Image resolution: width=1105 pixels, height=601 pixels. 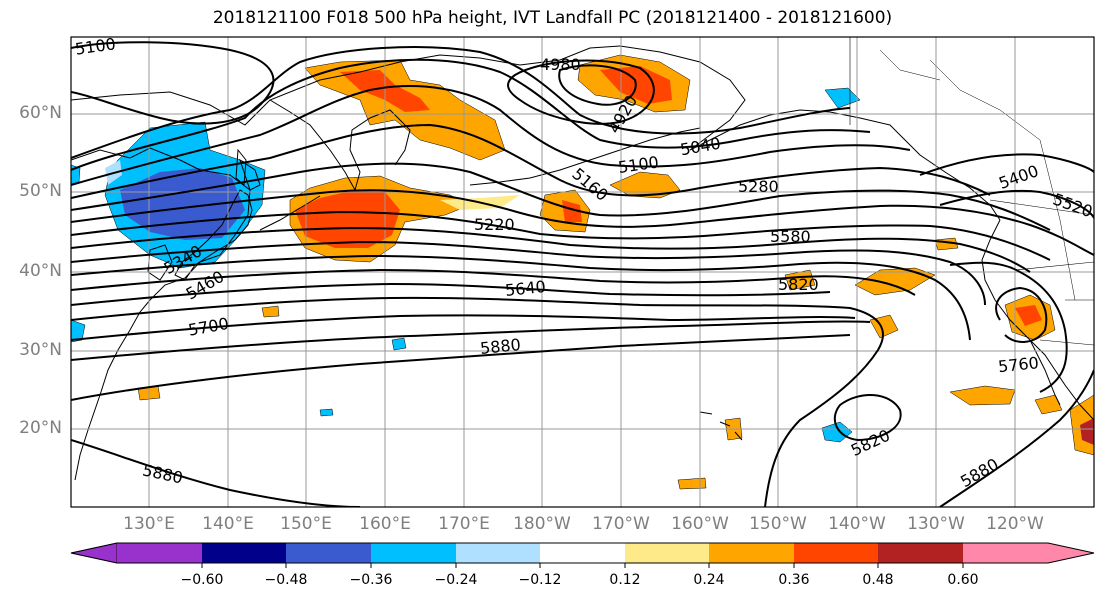 What do you see at coordinates (95, 46) in the screenshot?
I see `contour-label: 5100` at bounding box center [95, 46].